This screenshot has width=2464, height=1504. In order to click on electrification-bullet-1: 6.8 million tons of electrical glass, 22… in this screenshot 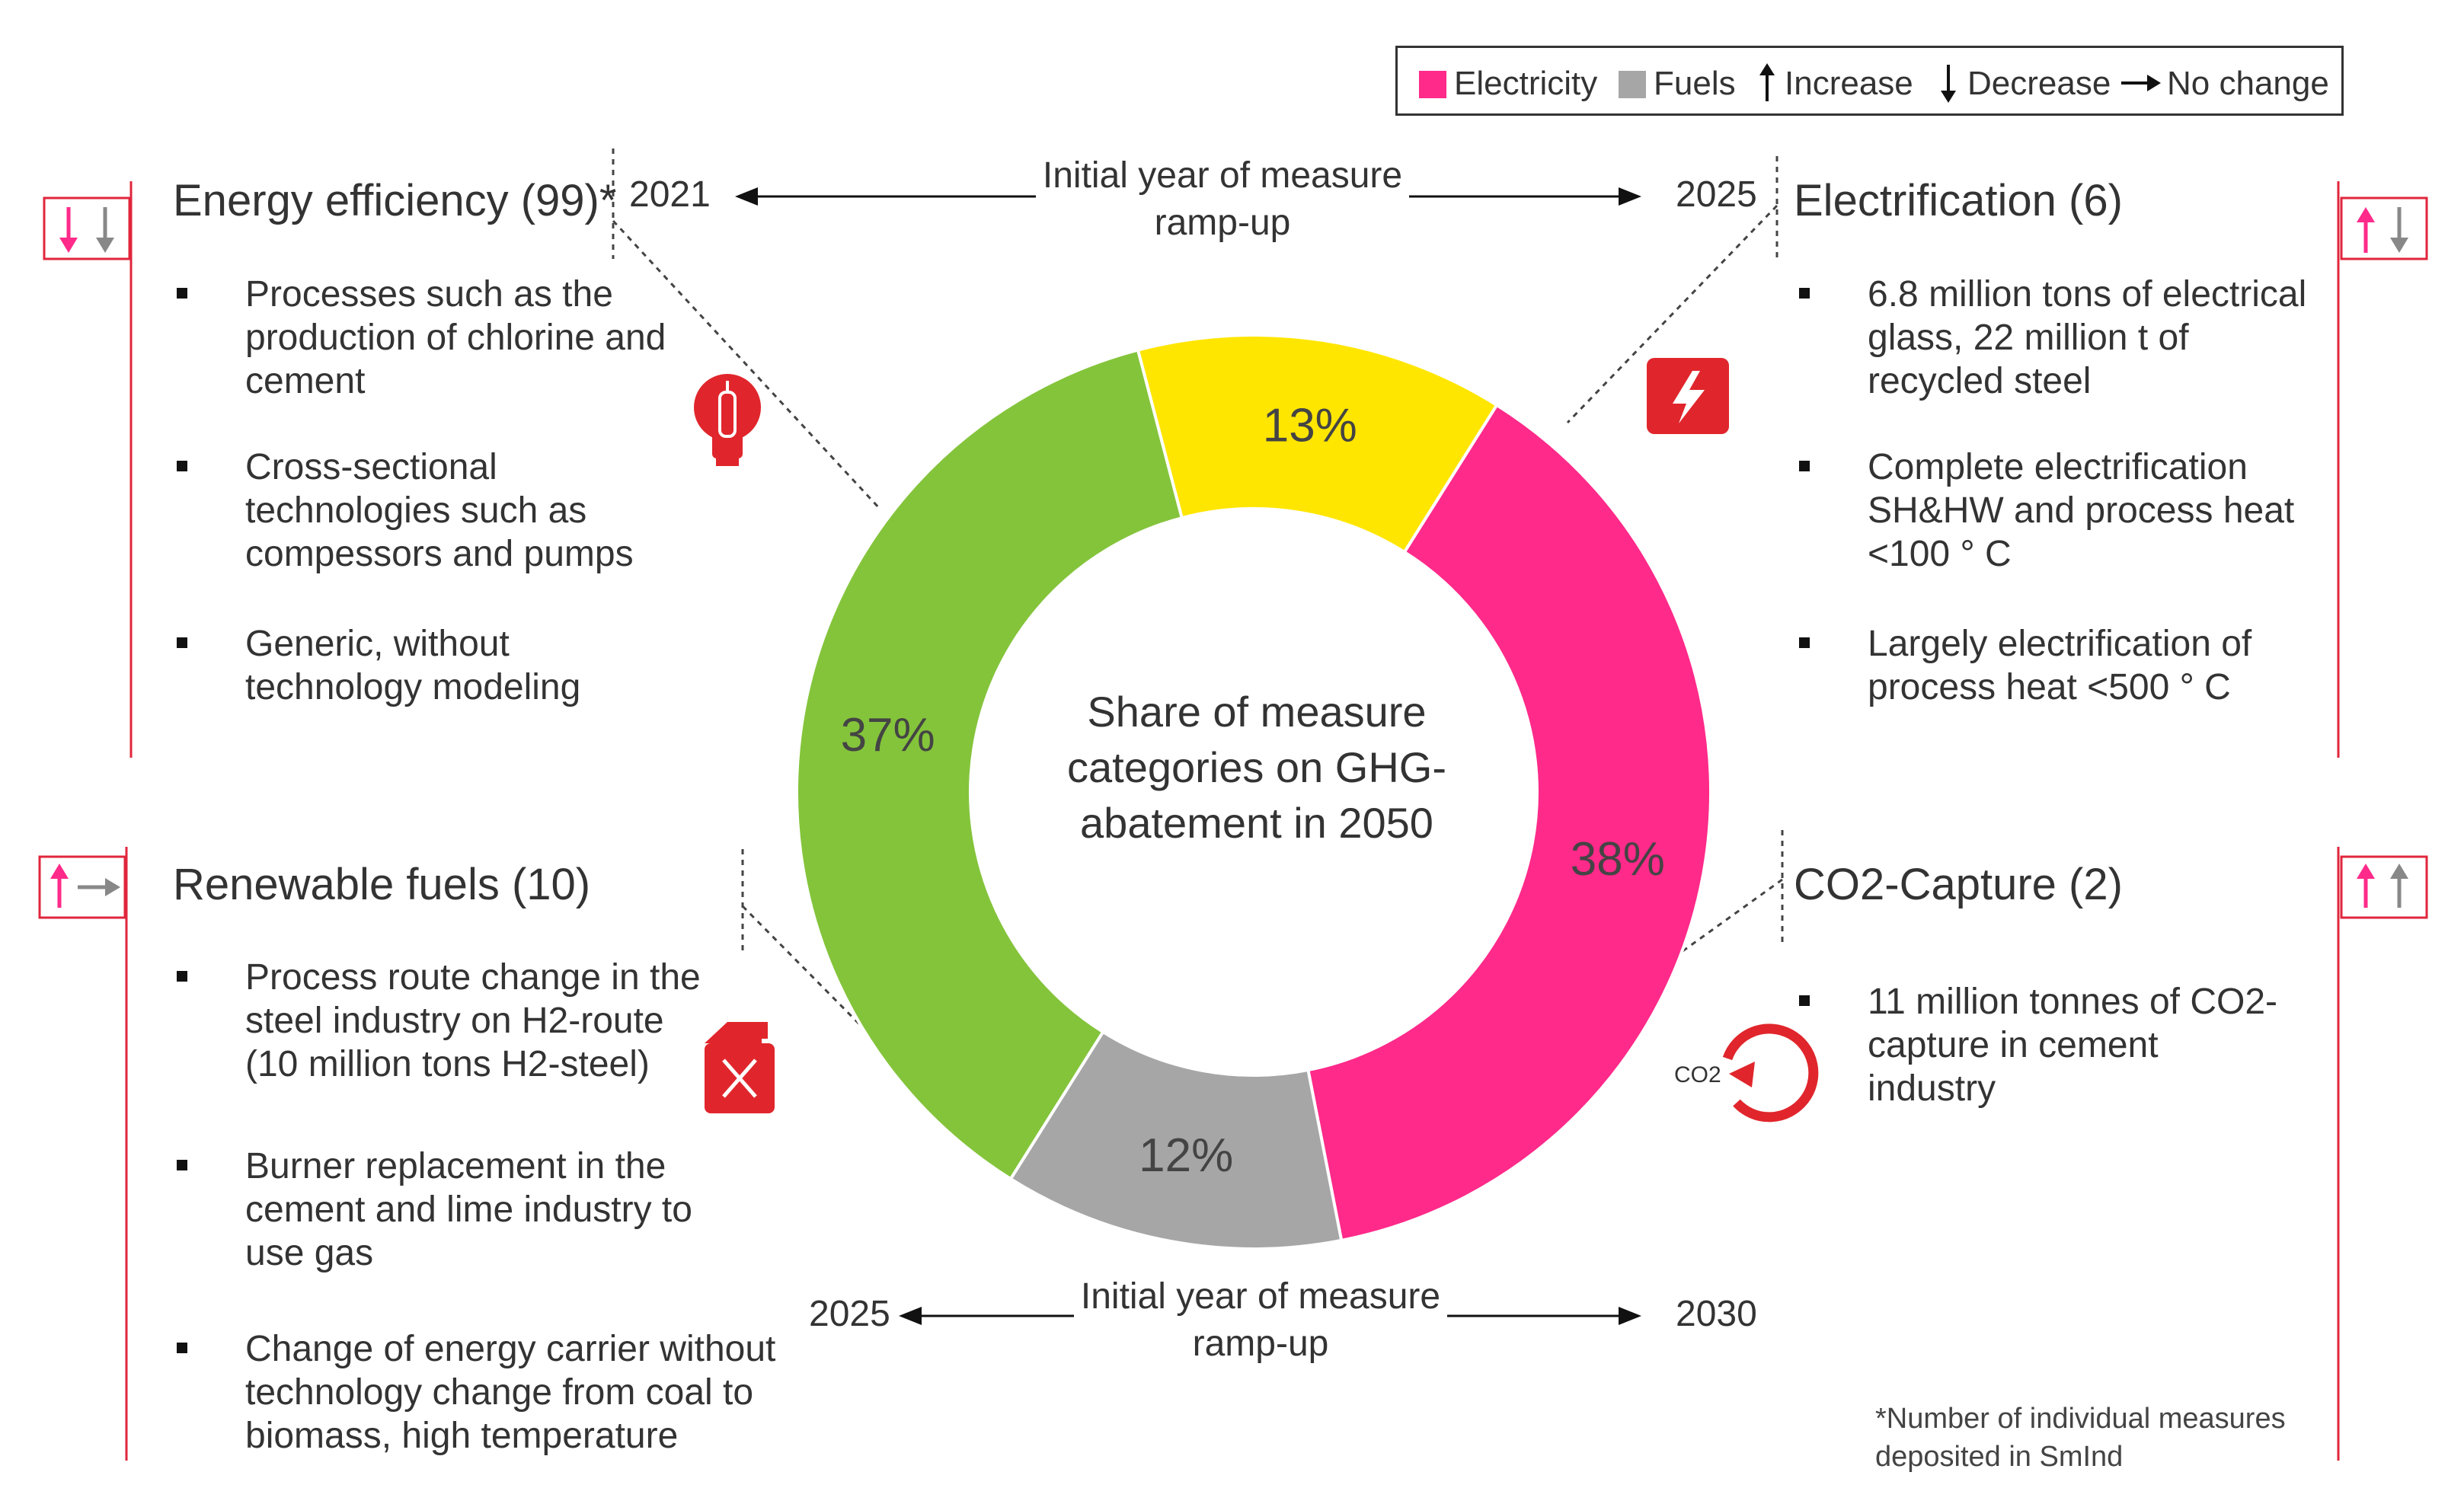, I will do `click(2062, 338)`.